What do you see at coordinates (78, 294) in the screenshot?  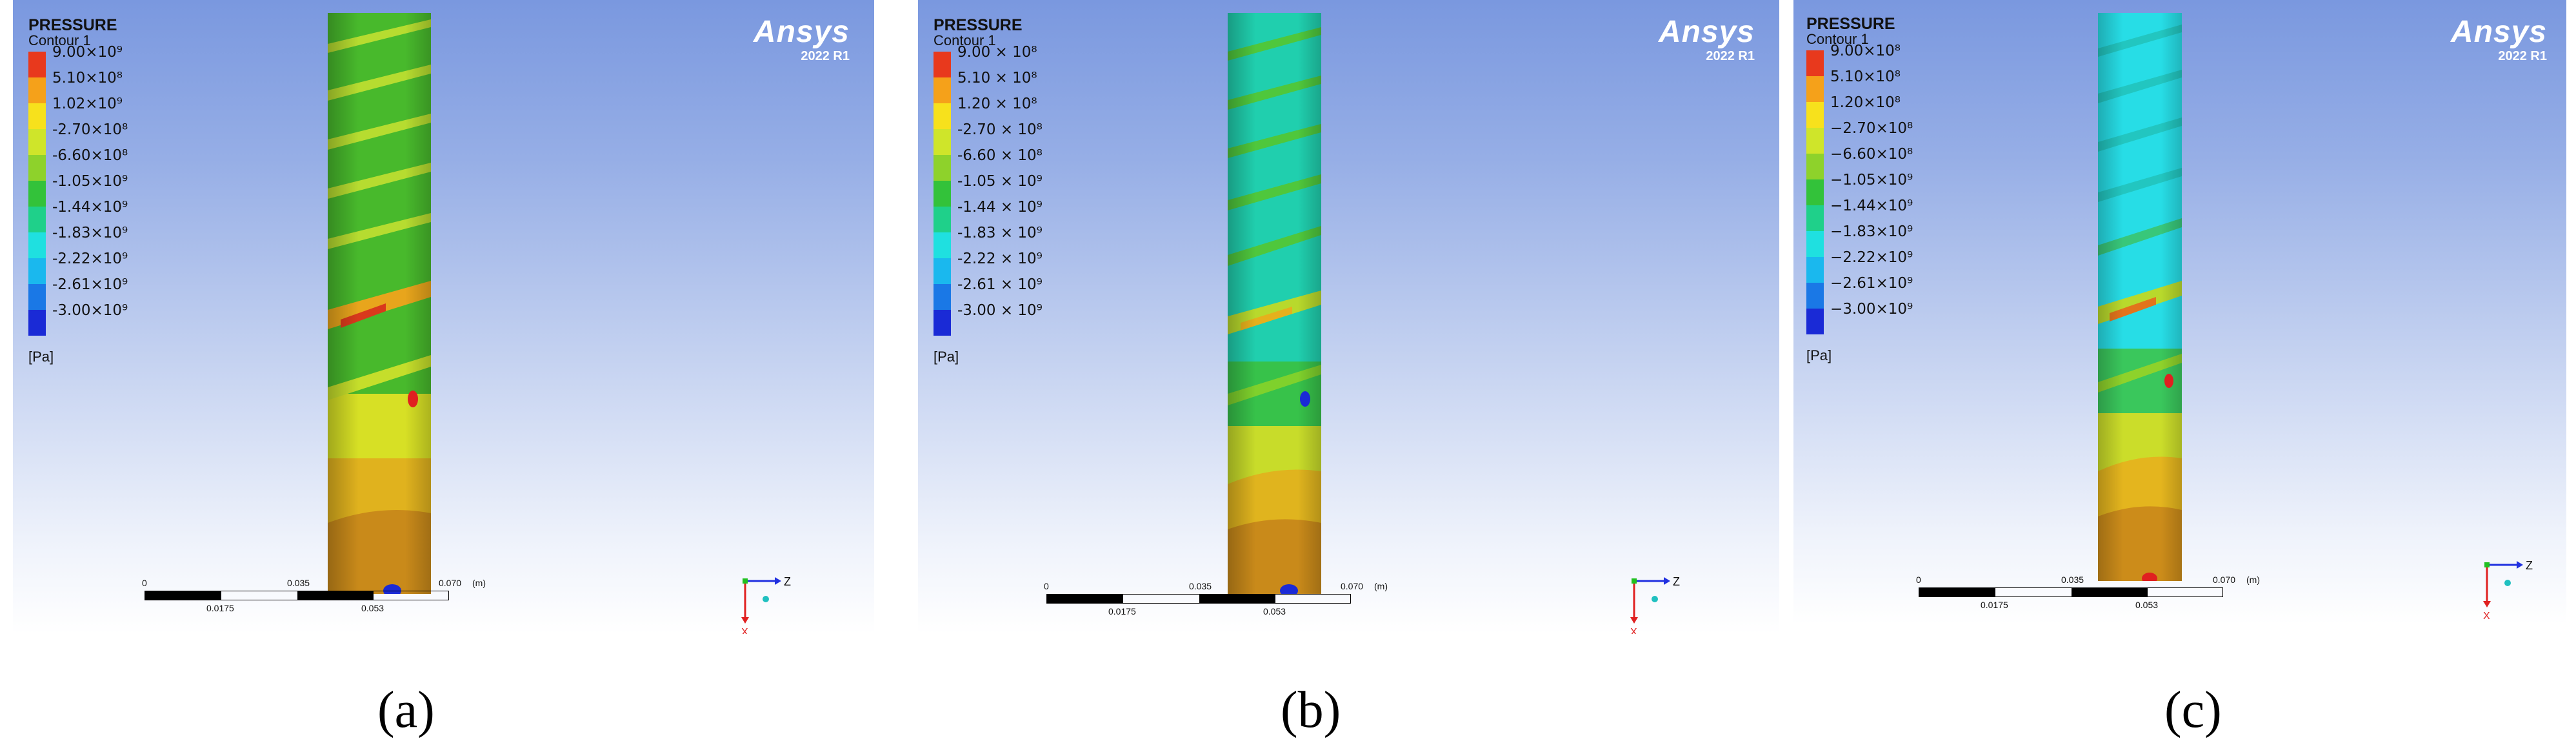 I see `legend-row: -2.61×10⁹` at bounding box center [78, 294].